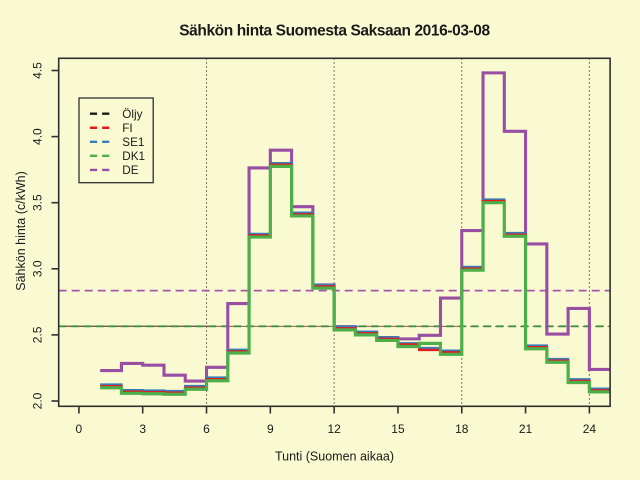  What do you see at coordinates (133, 156) in the screenshot?
I see `svg-text: DK1` at bounding box center [133, 156].